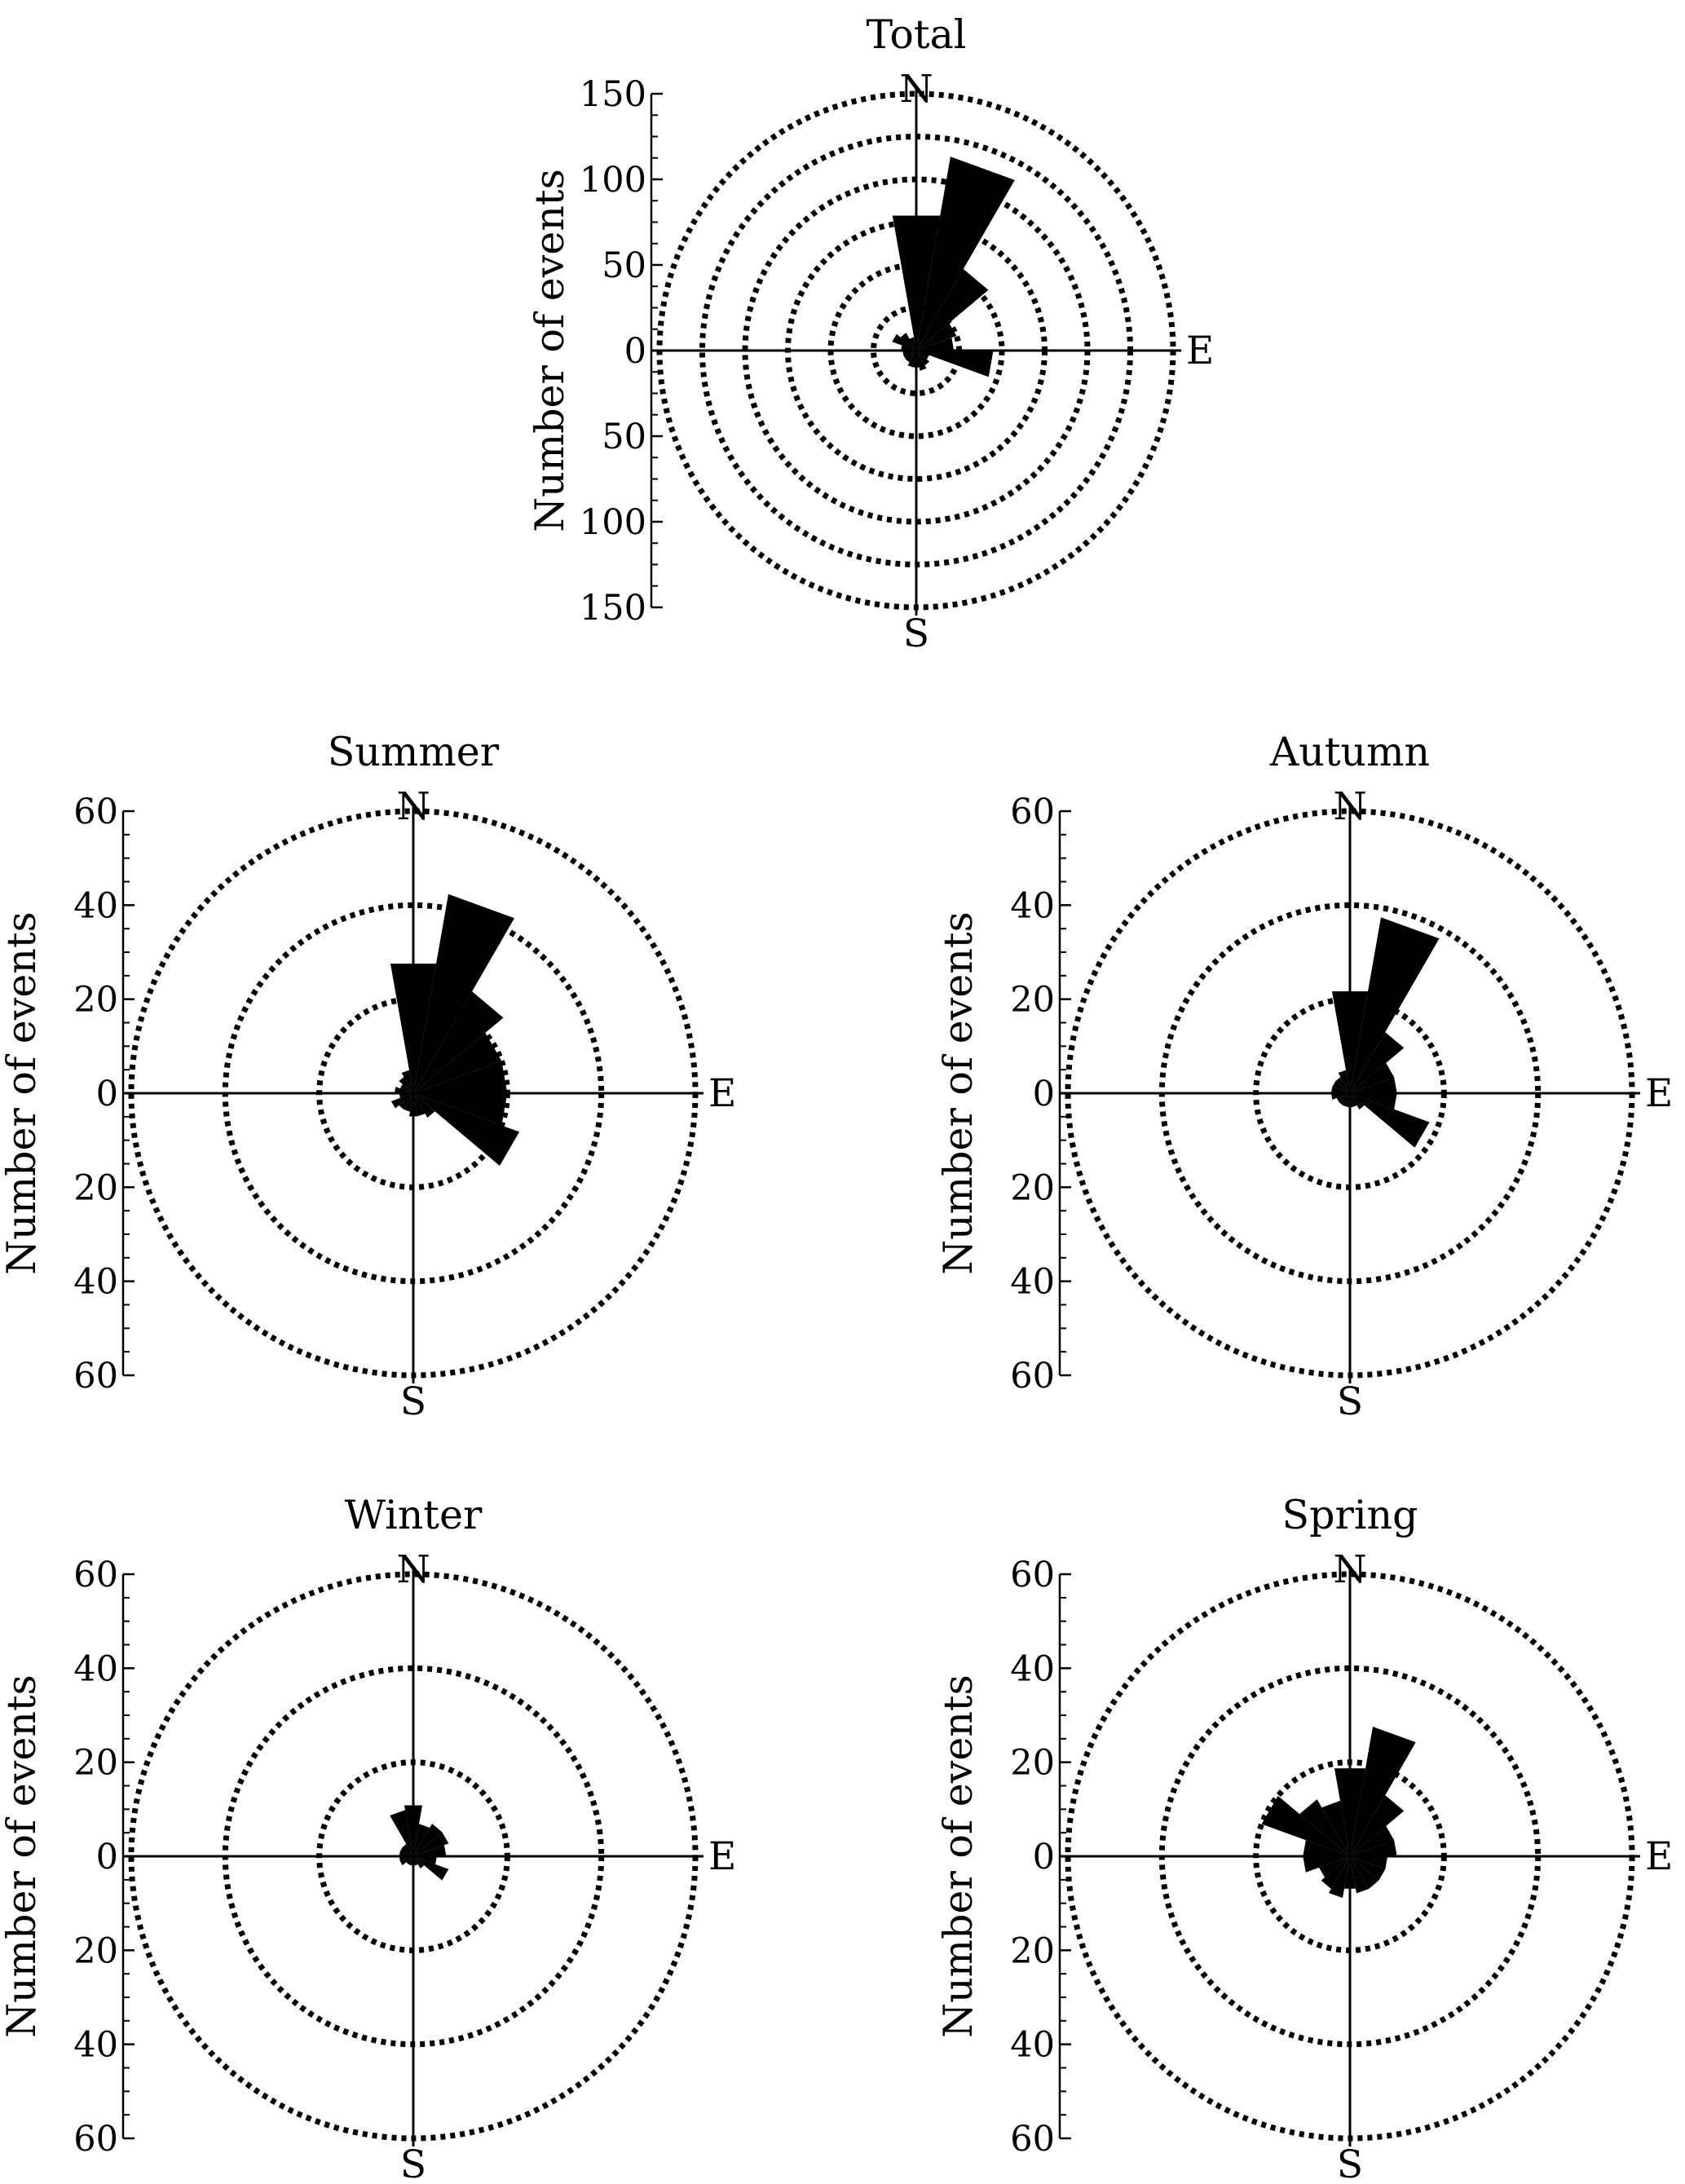  I want to click on panel-title: Autumn, so click(1350, 752).